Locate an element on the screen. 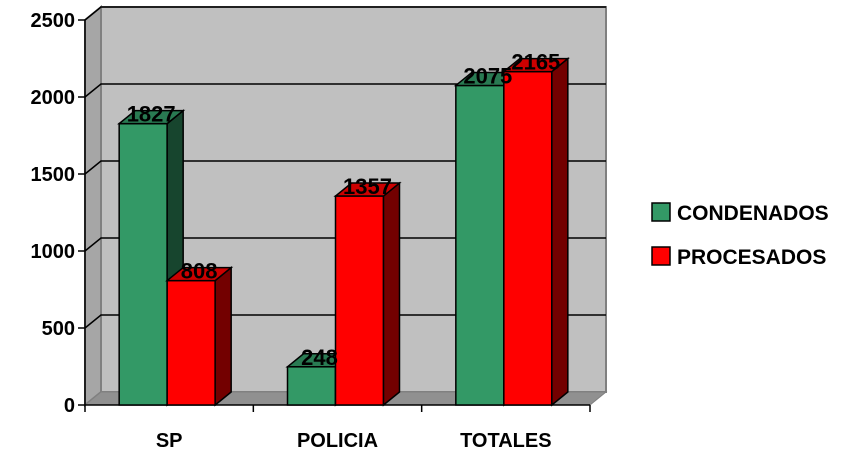 The height and width of the screenshot is (450, 859). y-tick-label: 2000 is located at coordinates (53, 98).